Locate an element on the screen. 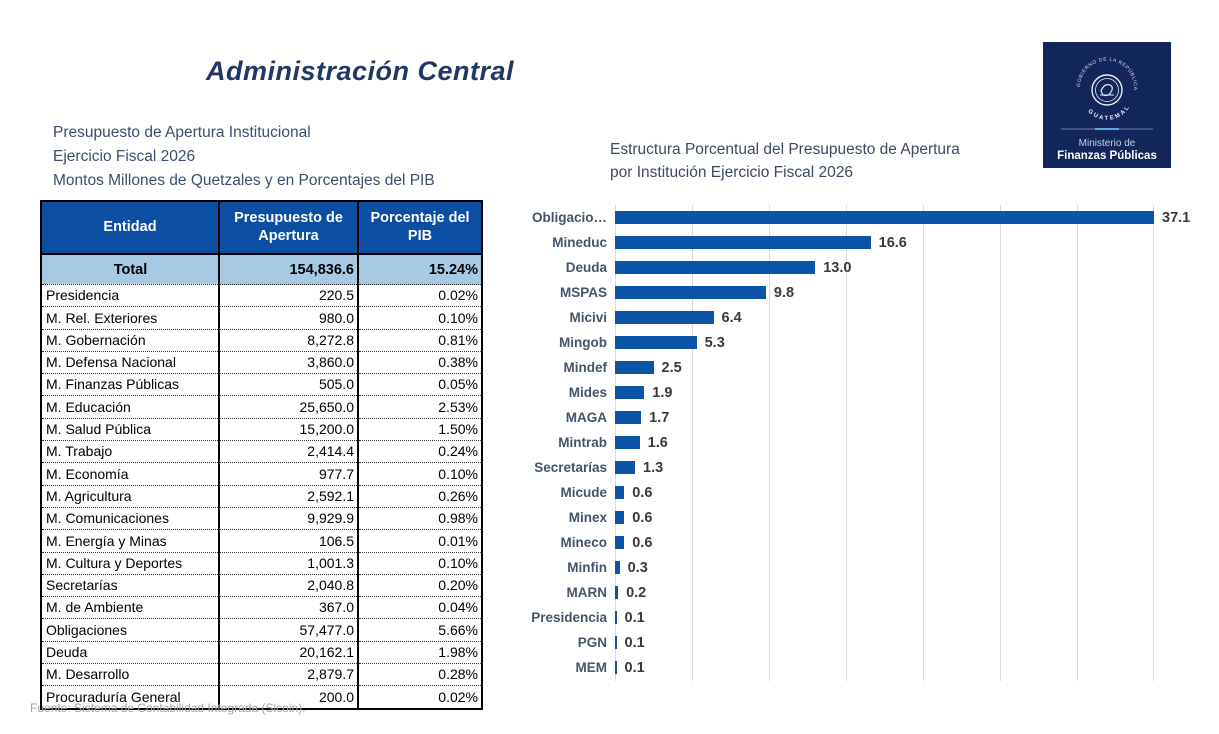  header-entidad: Entidad is located at coordinates (130, 227).